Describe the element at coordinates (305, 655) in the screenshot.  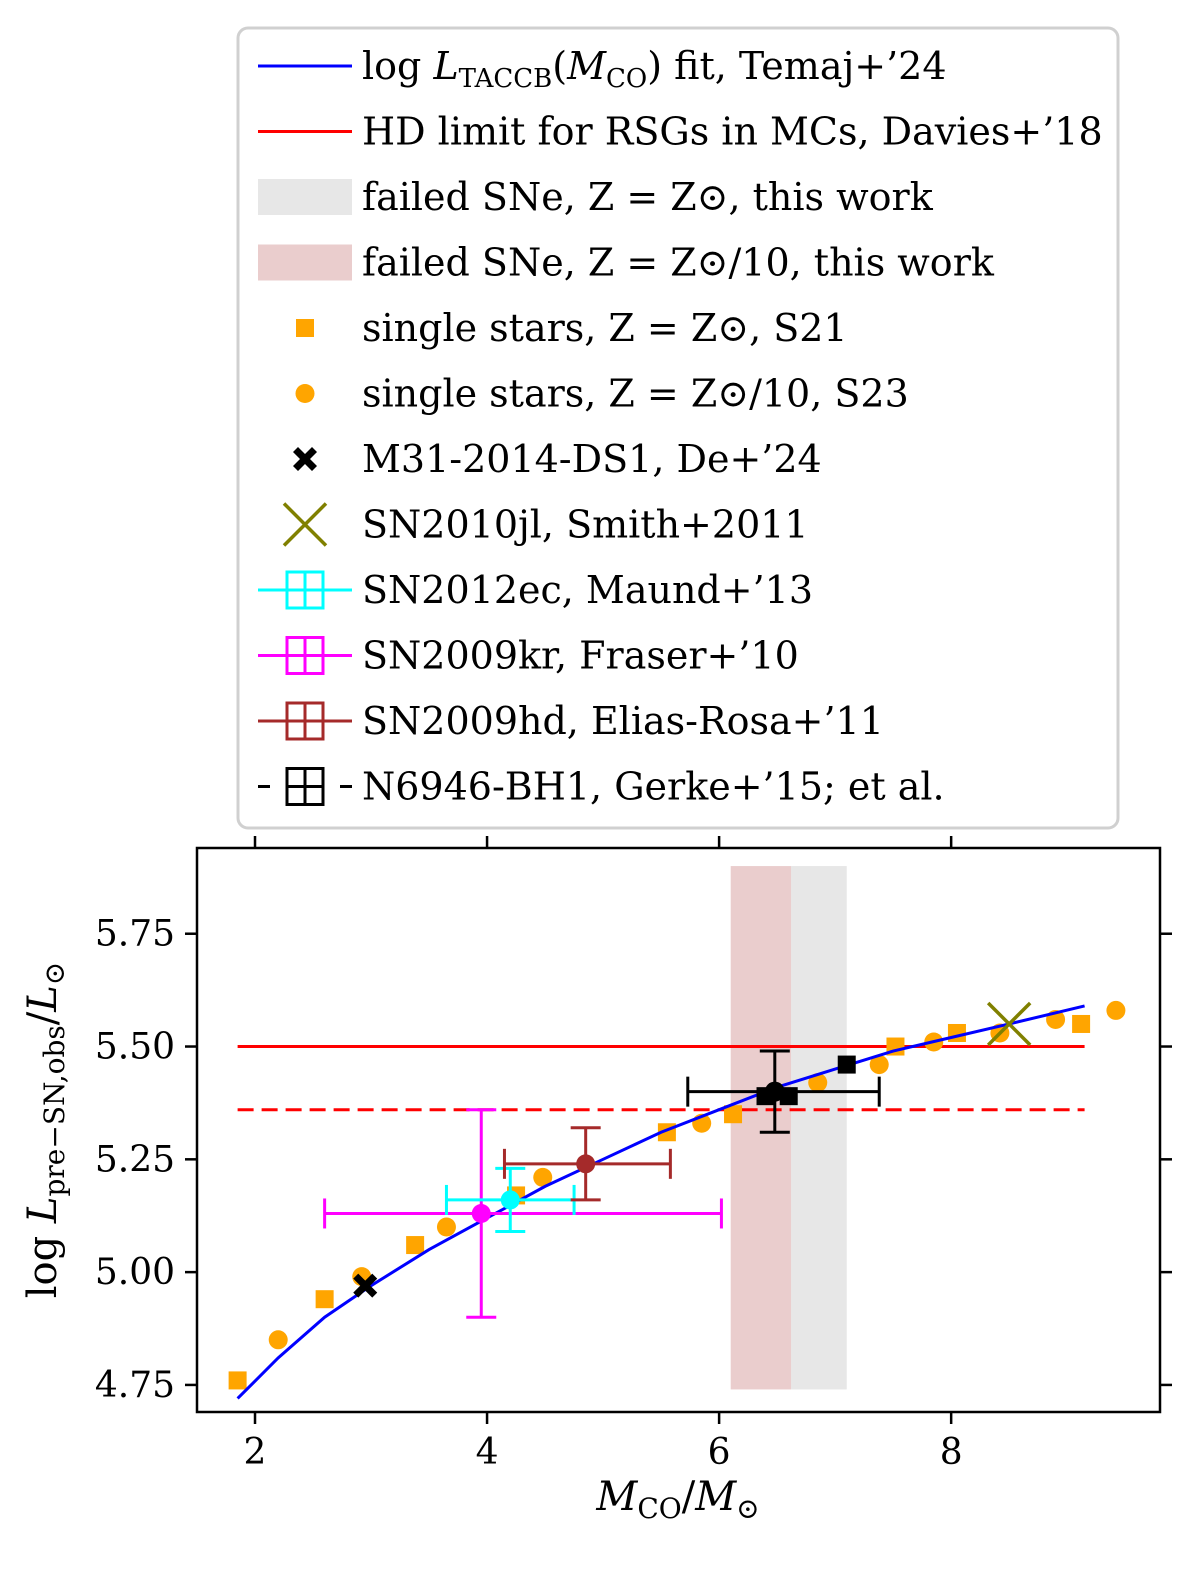
I see `legend-sn2009kr-swatch` at that location.